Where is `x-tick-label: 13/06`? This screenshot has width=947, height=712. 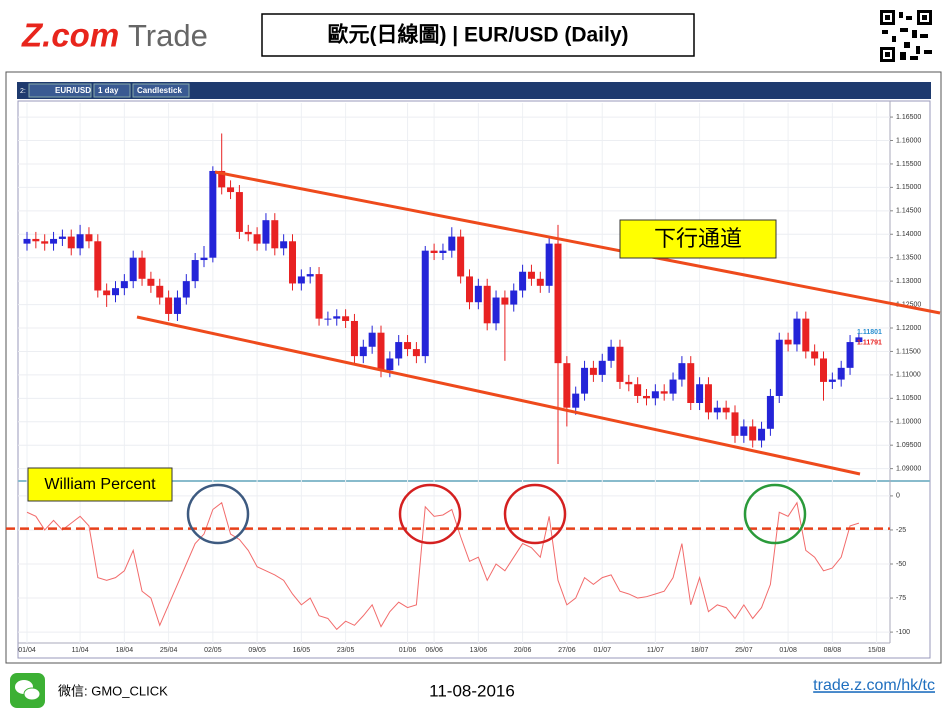
x-tick-label: 13/06 is located at coordinates (479, 650).